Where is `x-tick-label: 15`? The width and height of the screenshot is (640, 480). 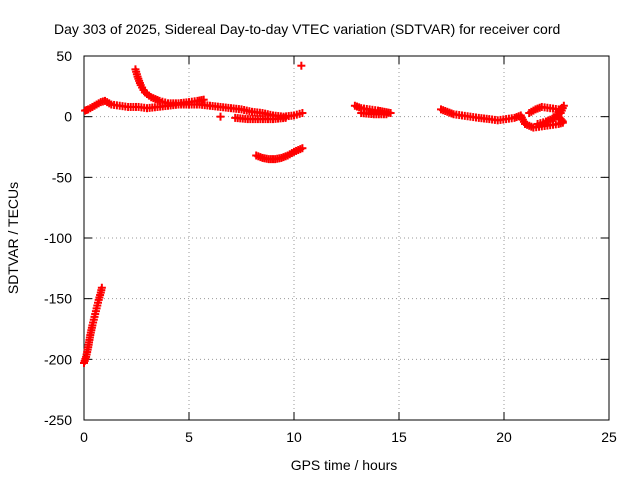 x-tick-label: 15 is located at coordinates (399, 437).